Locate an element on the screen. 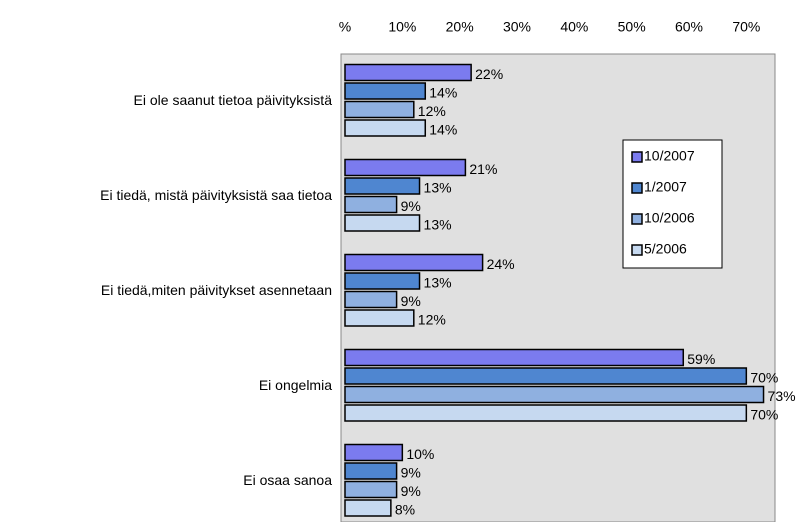 The image size is (810, 522). category-label: Ei osaa sanoa is located at coordinates (287, 480).